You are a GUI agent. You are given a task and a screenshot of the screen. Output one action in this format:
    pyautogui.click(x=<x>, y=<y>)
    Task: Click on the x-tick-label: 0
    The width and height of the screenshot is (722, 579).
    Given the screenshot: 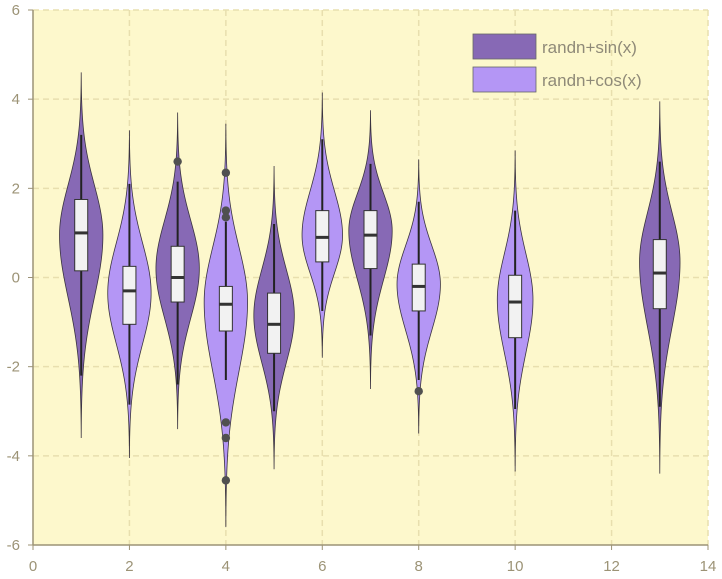 What is the action you would take?
    pyautogui.click(x=33, y=566)
    